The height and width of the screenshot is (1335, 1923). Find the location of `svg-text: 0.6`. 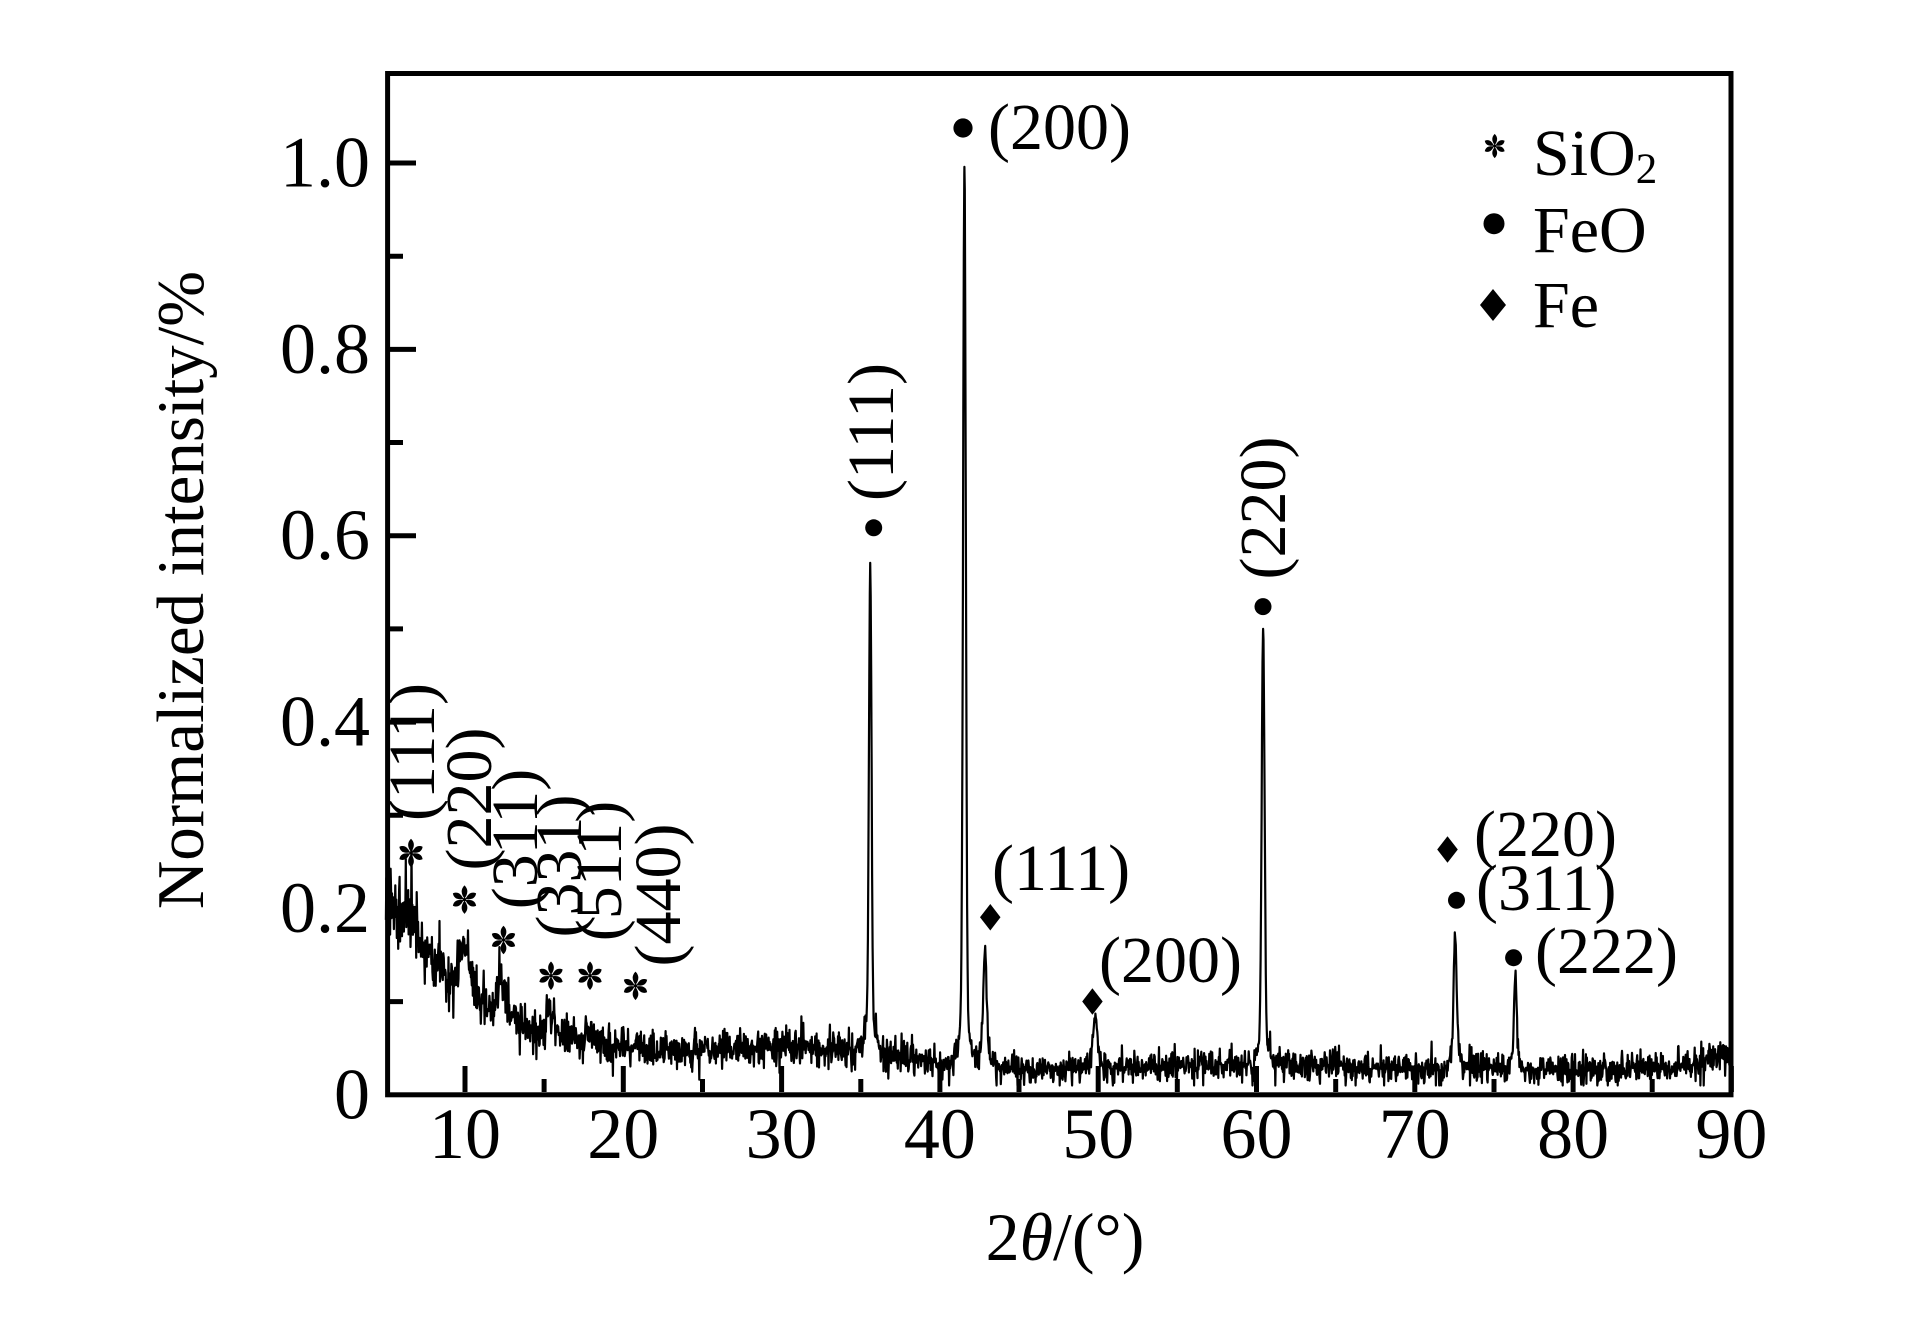

svg-text: 0.6 is located at coordinates (325, 535).